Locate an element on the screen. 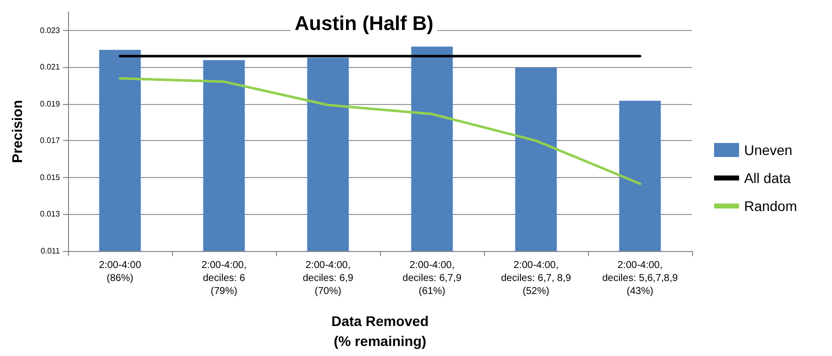 The height and width of the screenshot is (356, 832). legend-label: Uneven is located at coordinates (768, 150).